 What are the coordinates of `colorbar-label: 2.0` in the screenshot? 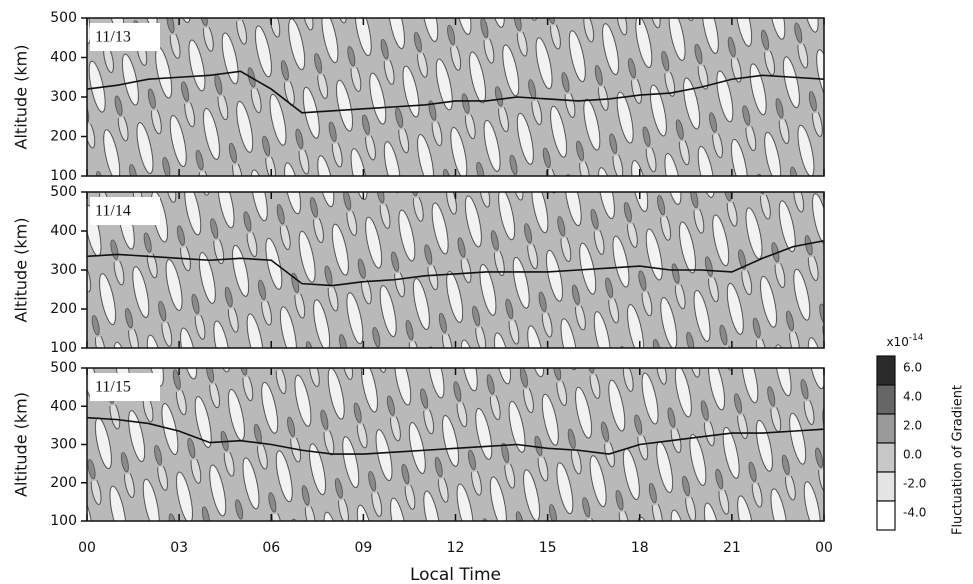 It's located at (912, 426).